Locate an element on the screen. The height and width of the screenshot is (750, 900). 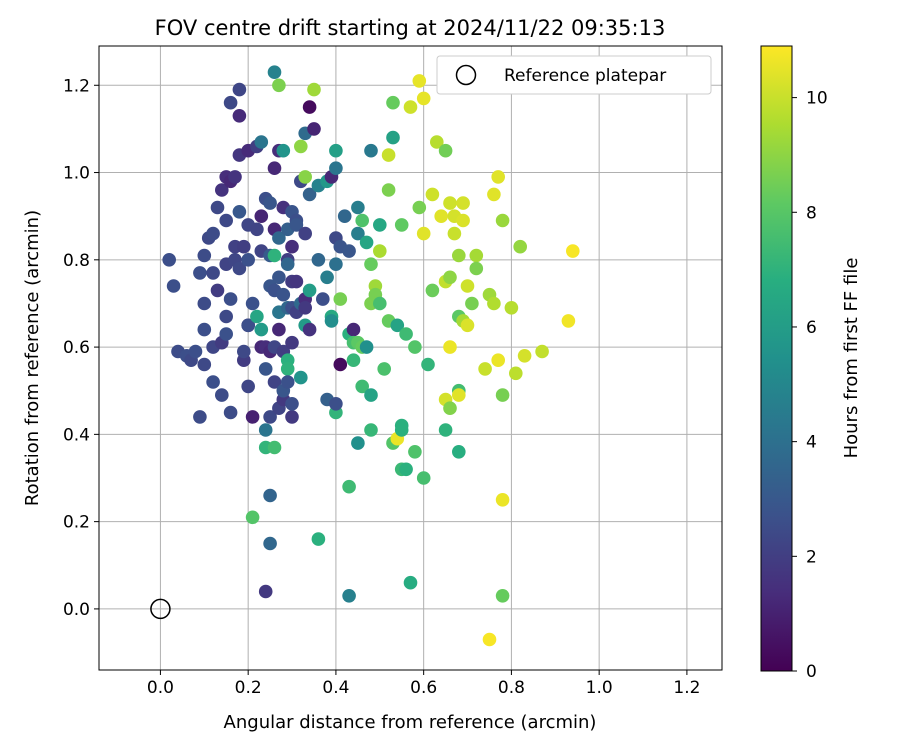
x-tick-label: 0.8 is located at coordinates (511, 688).